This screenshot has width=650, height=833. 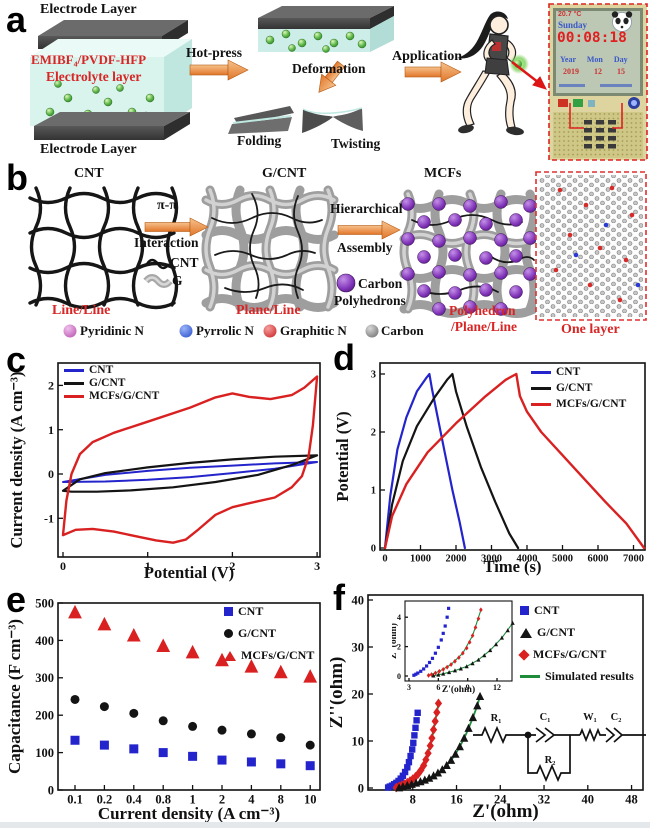 What do you see at coordinates (344, 357) in the screenshot?
I see `panel-letter-d: d` at bounding box center [344, 357].